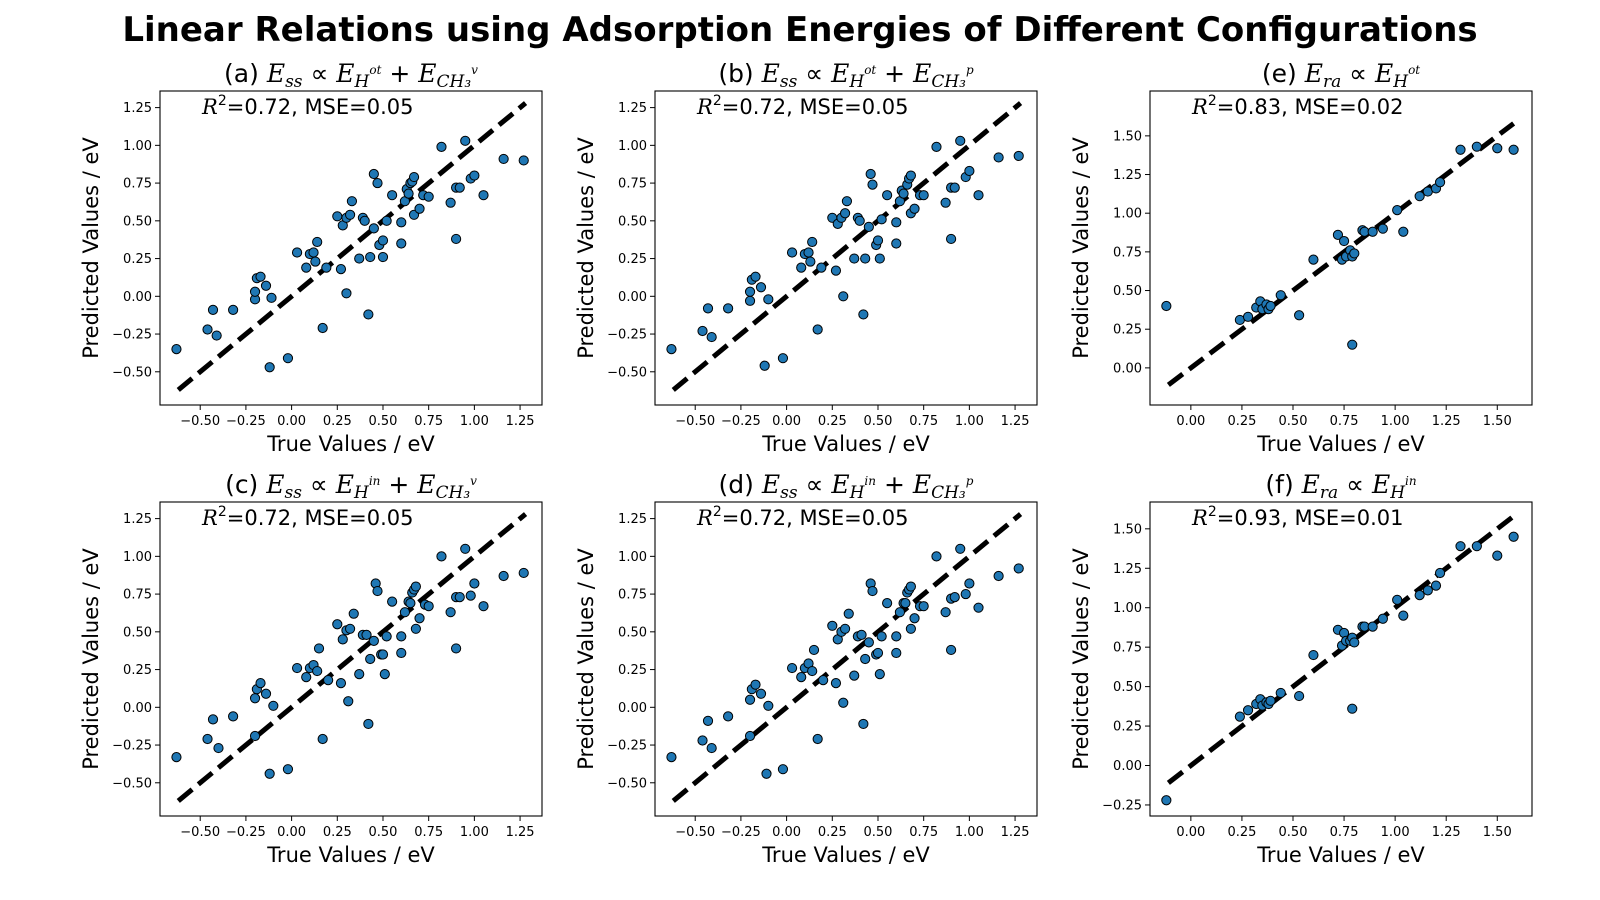 This screenshot has height=900, width=1600. Describe the element at coordinates (1127, 330) in the screenshot. I see `y-tick-label: 0.25` at that location.